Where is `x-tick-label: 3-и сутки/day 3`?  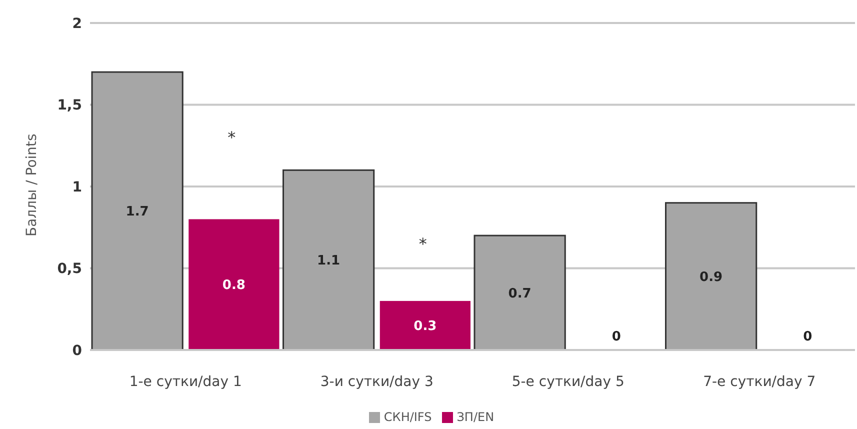 x-tick-label: 3-и сутки/day 3 is located at coordinates (377, 382).